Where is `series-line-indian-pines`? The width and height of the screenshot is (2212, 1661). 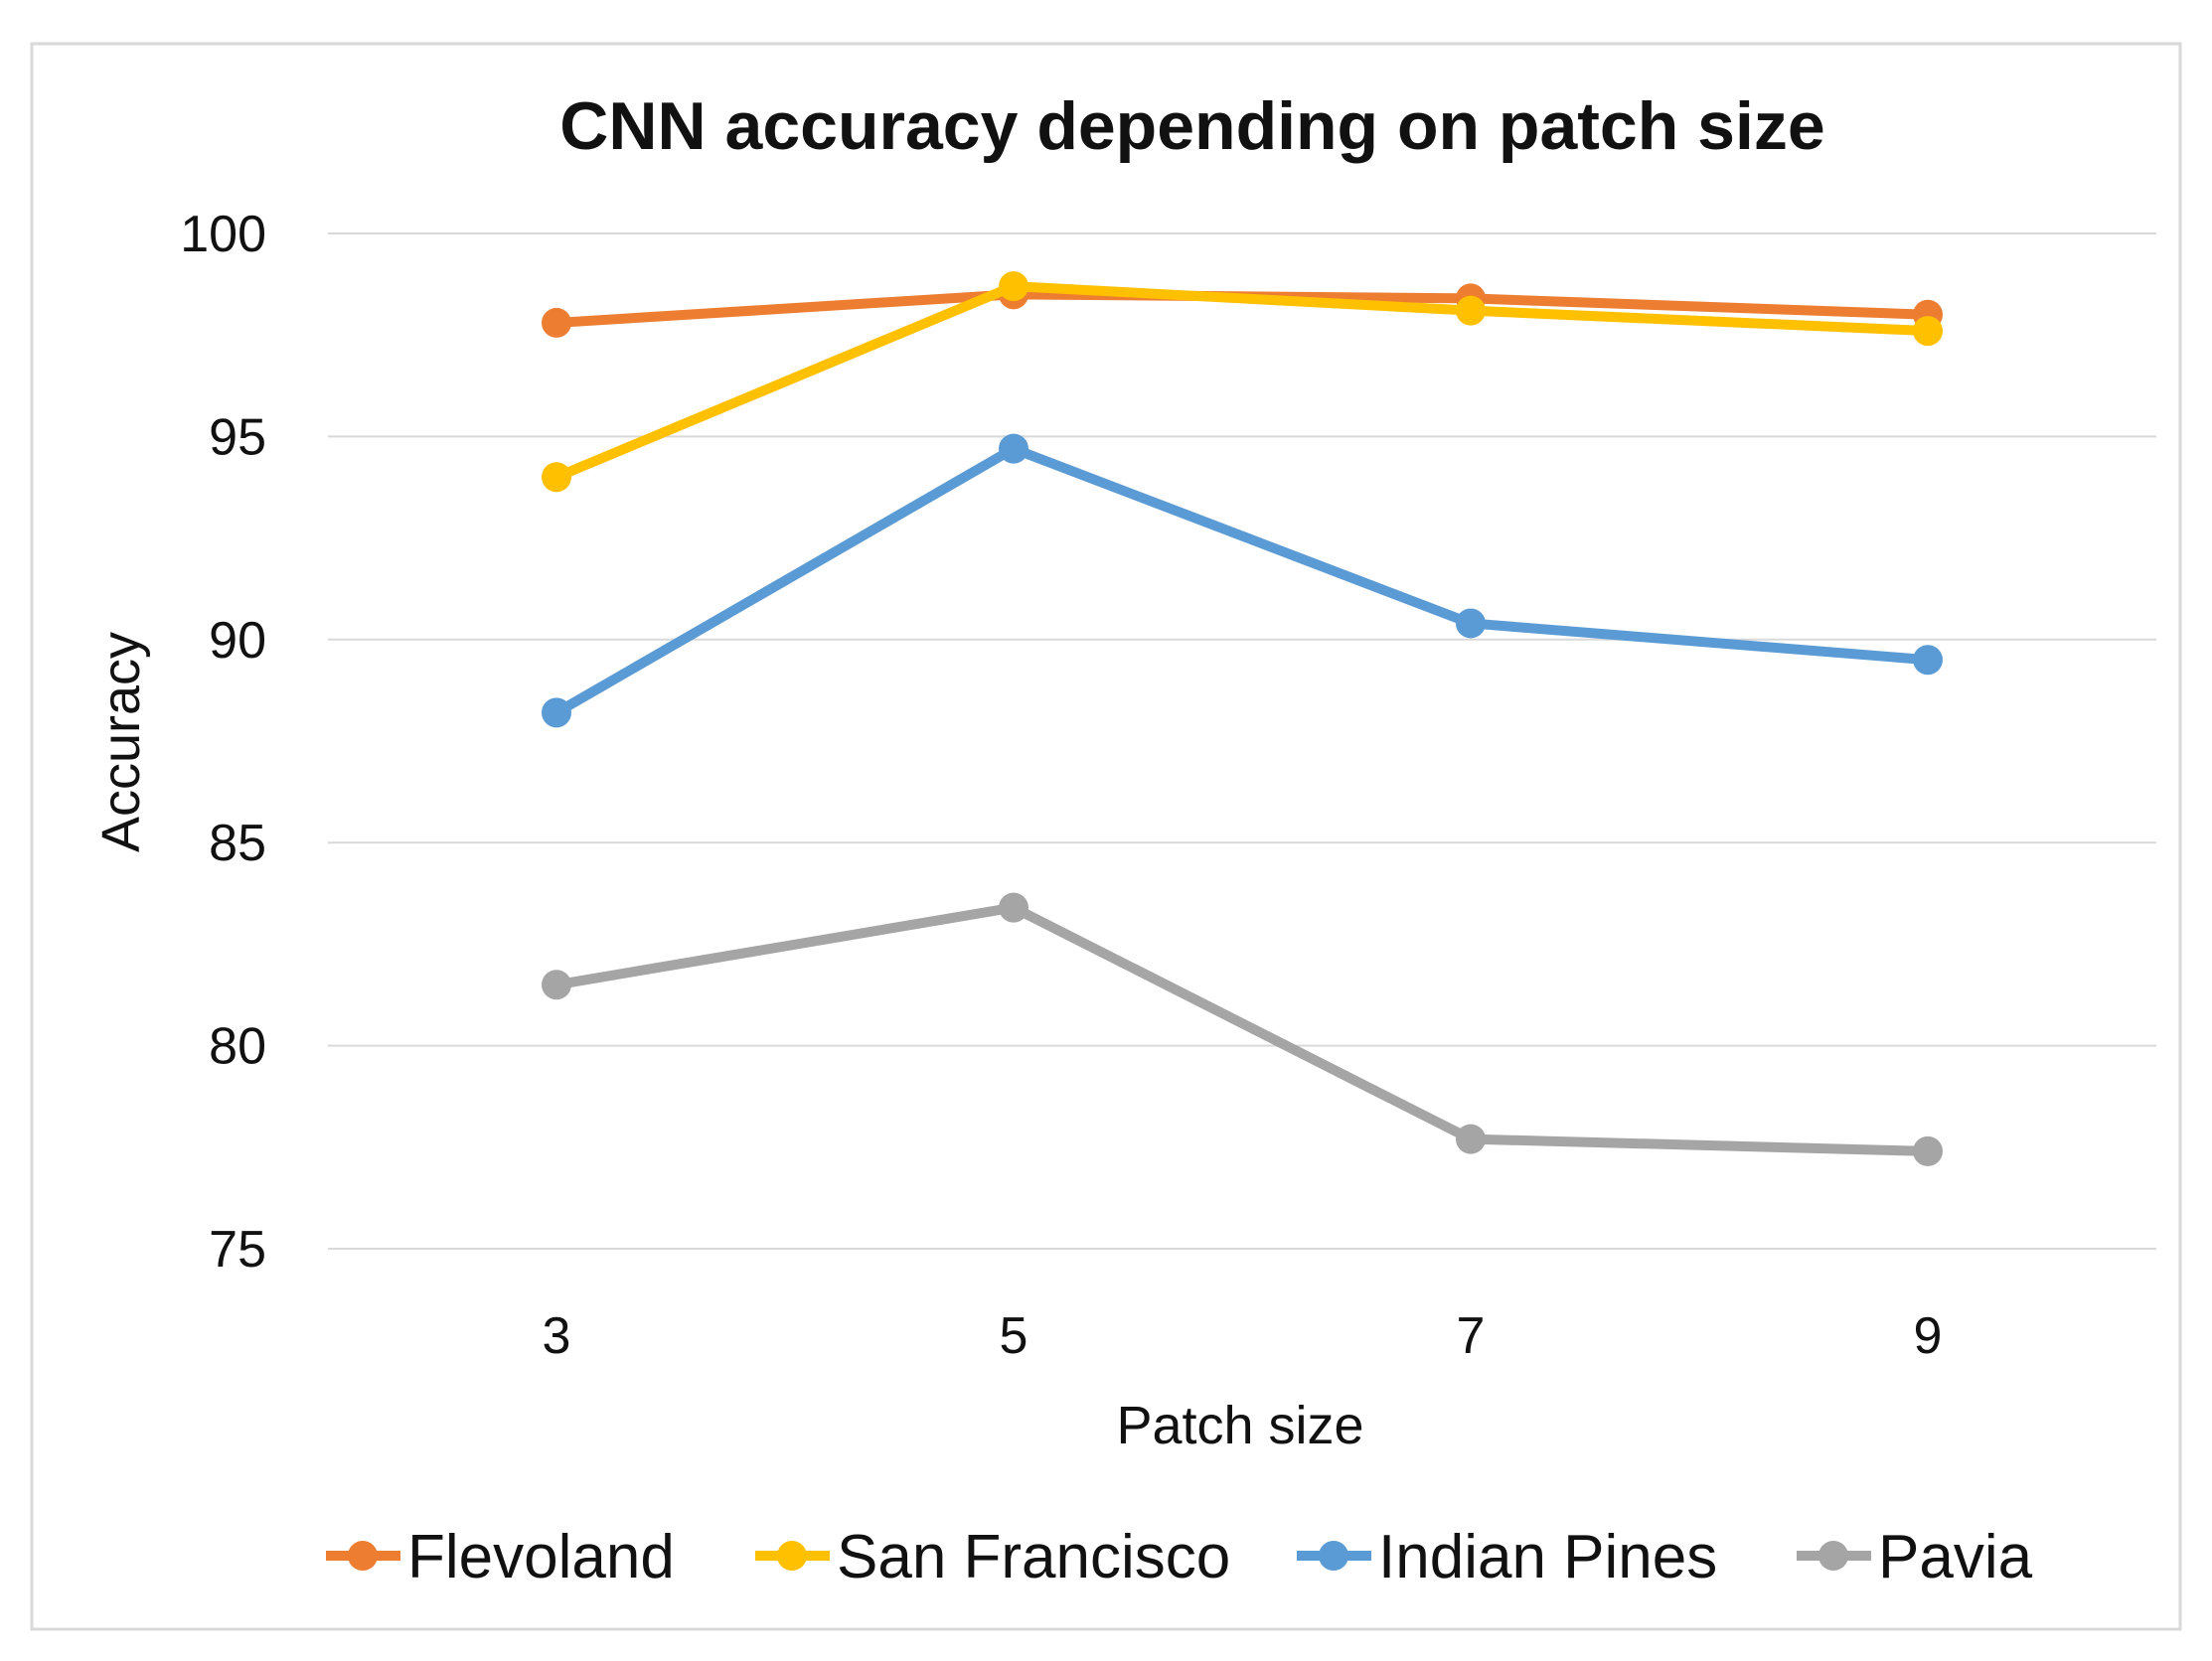
series-line-indian-pines is located at coordinates (1242, 580).